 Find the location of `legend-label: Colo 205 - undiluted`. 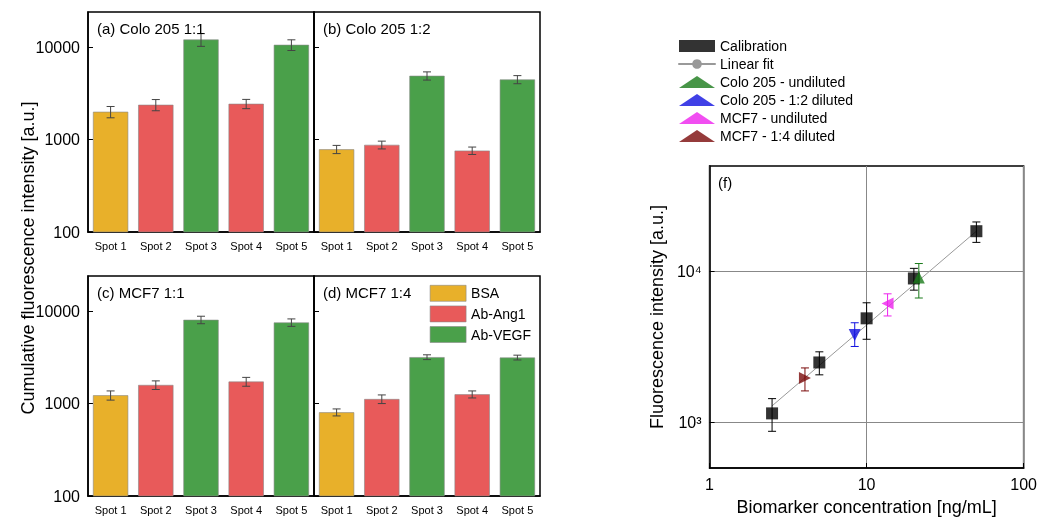

legend-label: Colo 205 - undiluted is located at coordinates (783, 82).